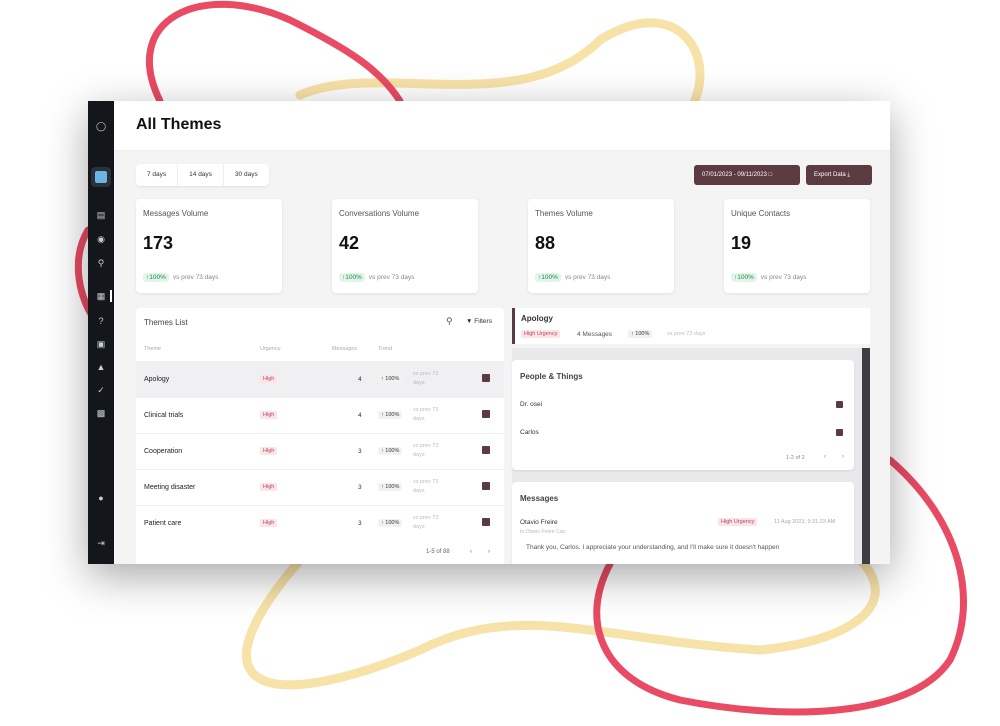 This screenshot has width=1000, height=726. Describe the element at coordinates (349, 243) in the screenshot. I see `card-value: 42` at that location.